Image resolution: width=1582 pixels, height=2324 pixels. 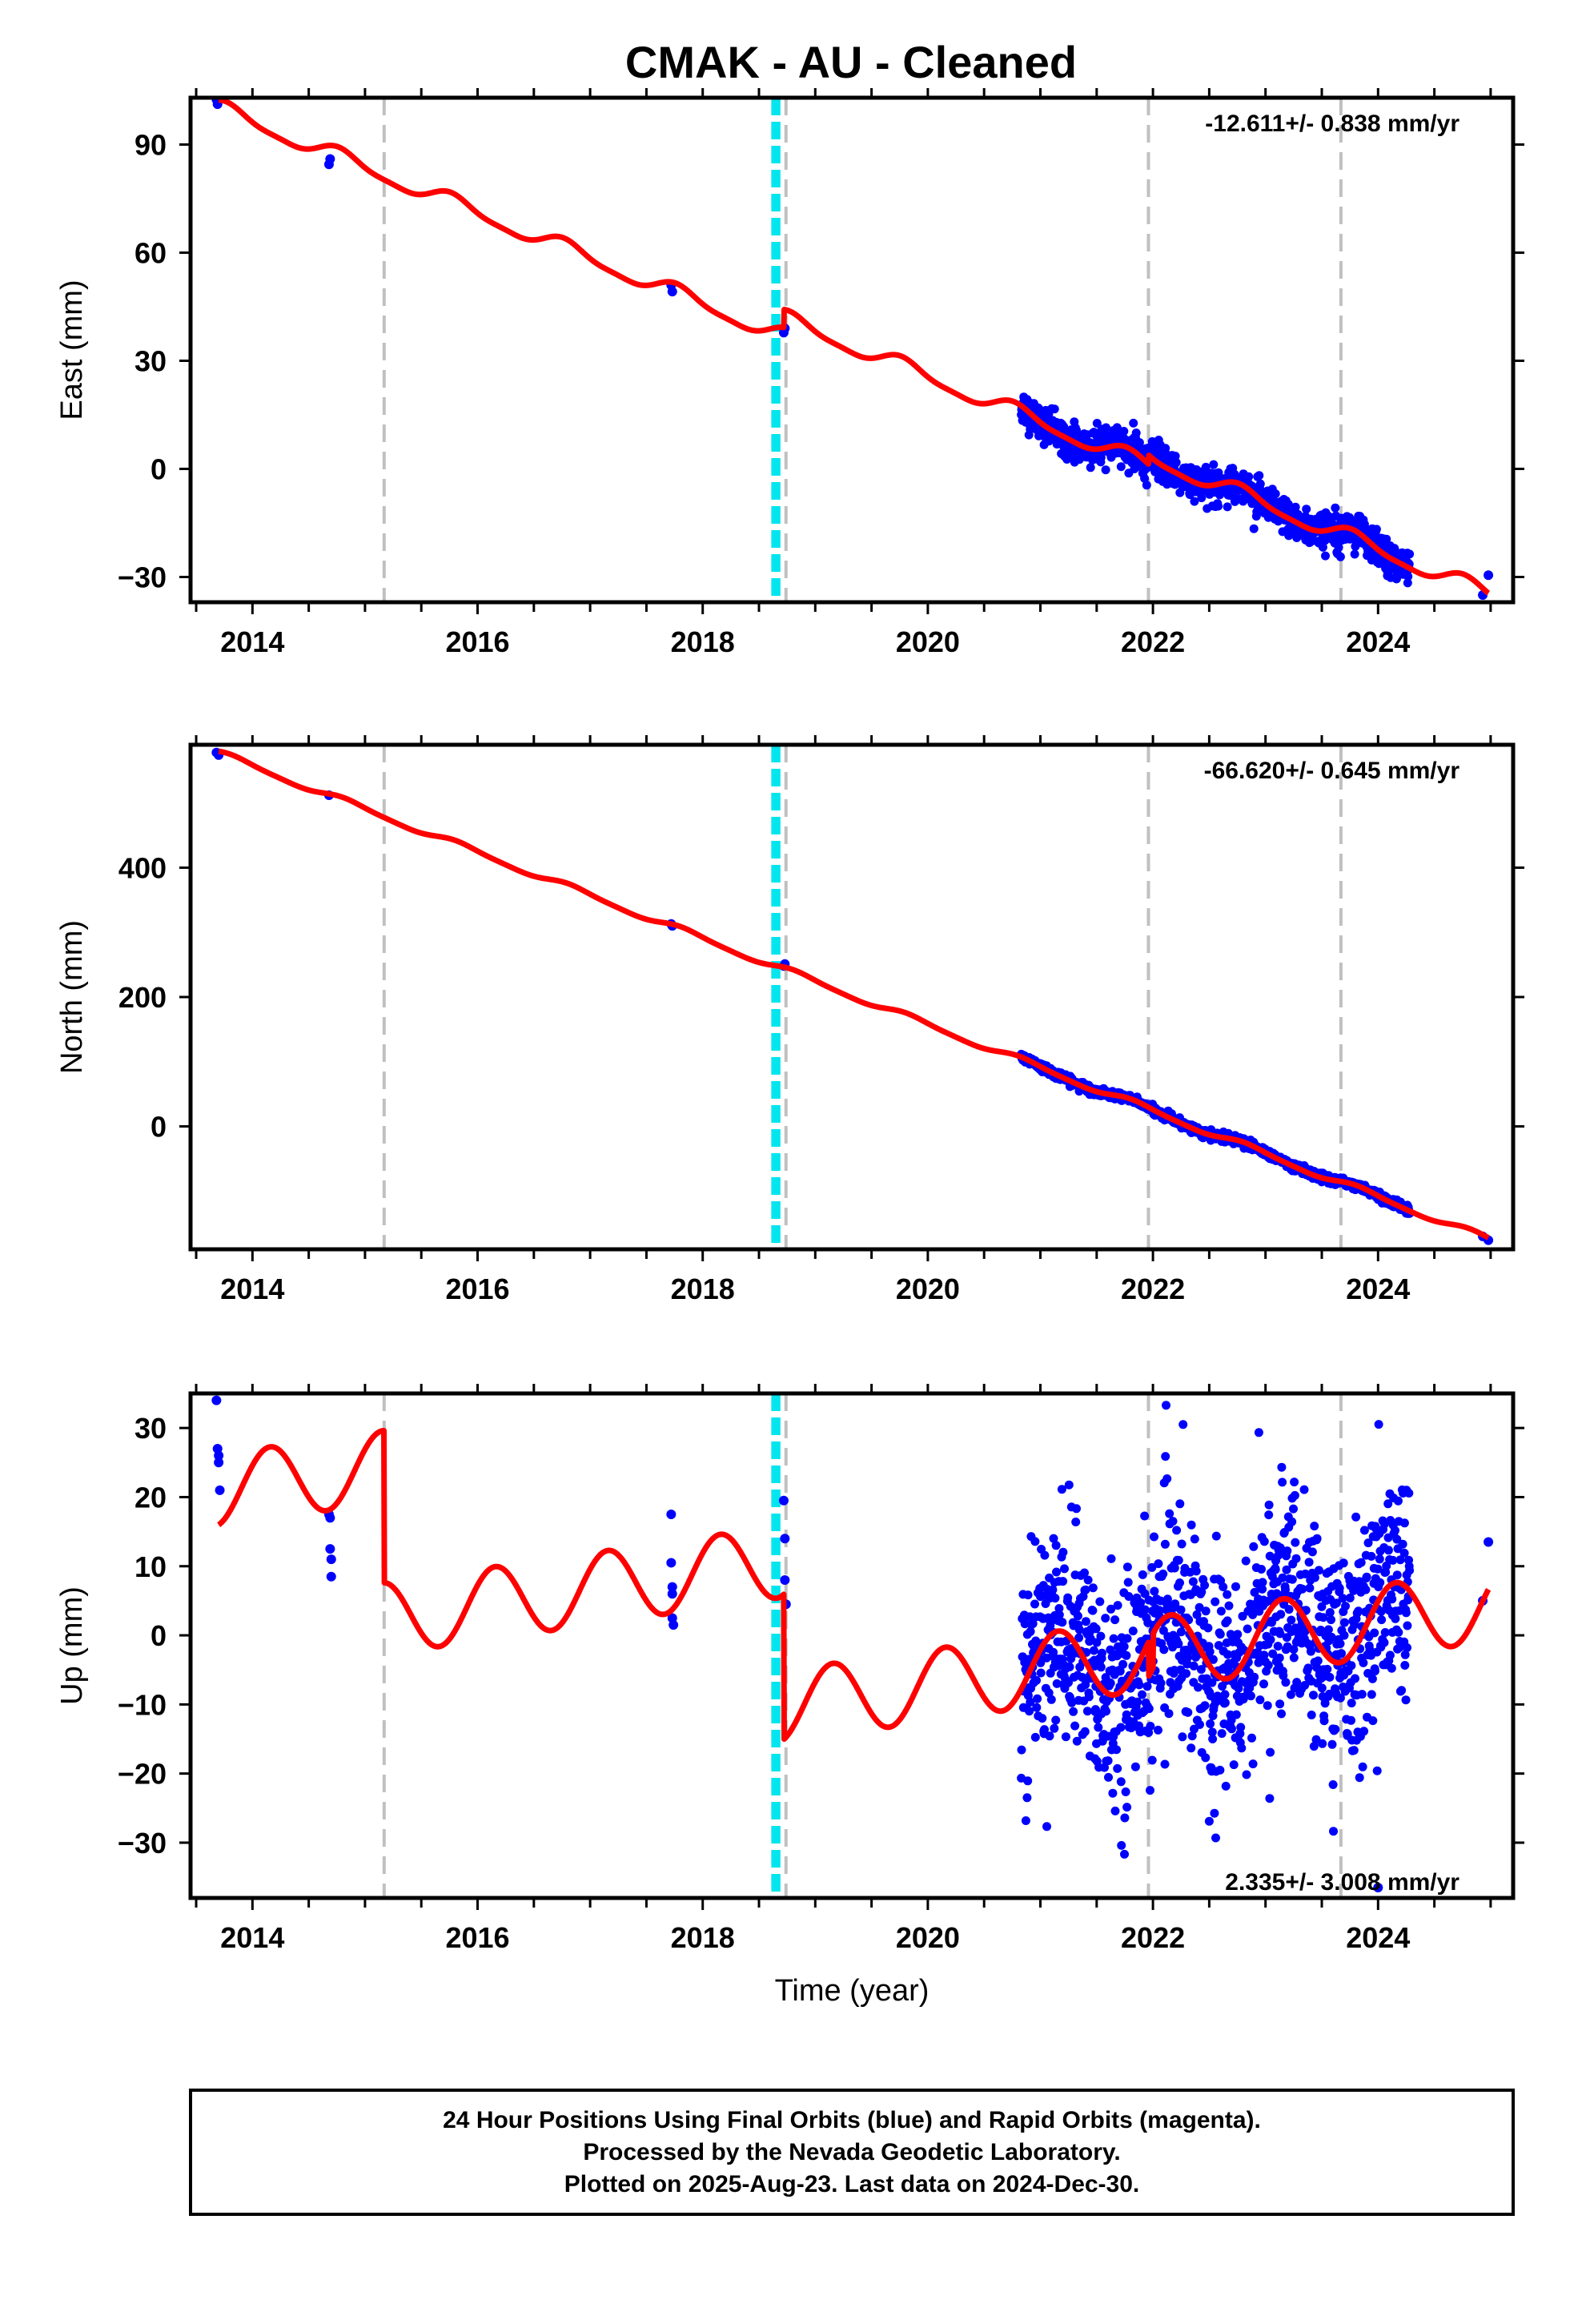 I want to click on north-x-tick-label: 2022, so click(x=1153, y=1289).